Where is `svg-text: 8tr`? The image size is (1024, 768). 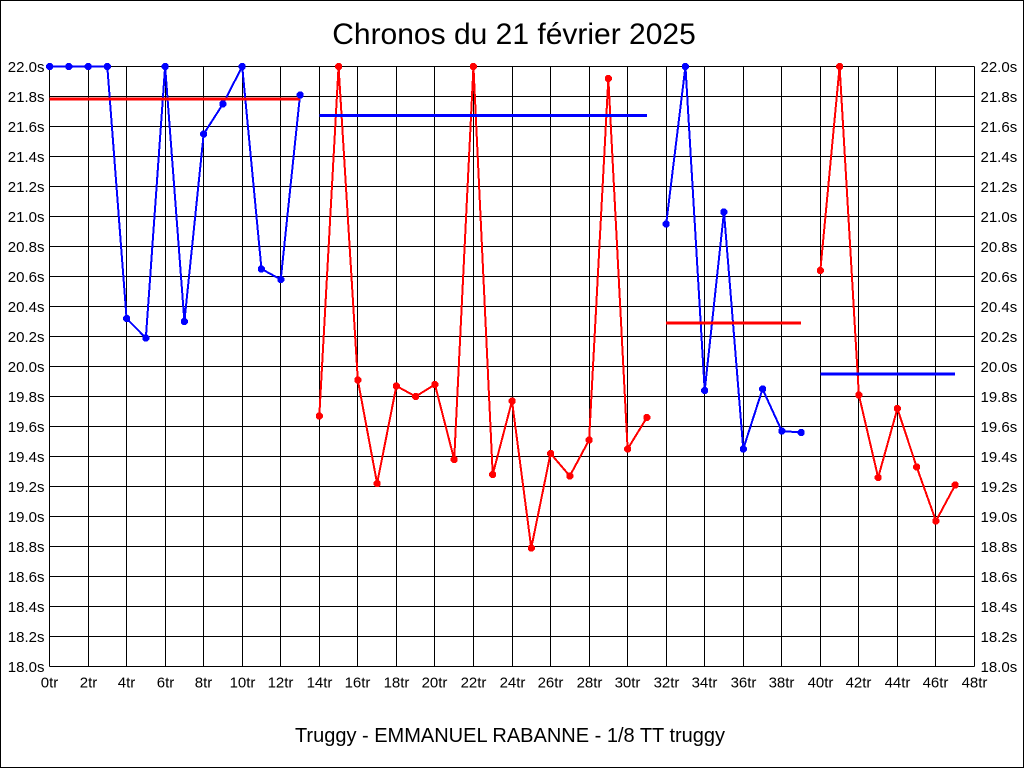 svg-text: 8tr is located at coordinates (204, 683).